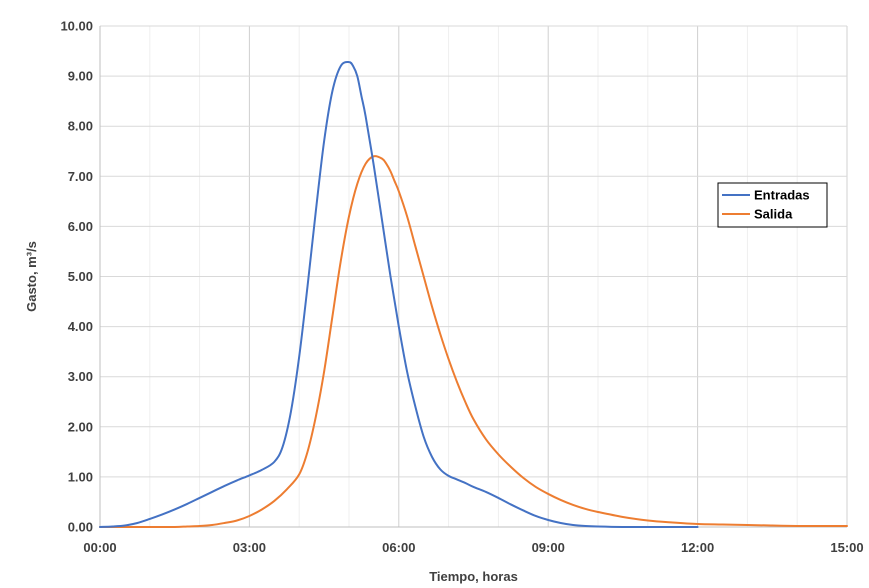  Describe the element at coordinates (249, 547) in the screenshot. I see `x-tick-label: 03:00` at that location.